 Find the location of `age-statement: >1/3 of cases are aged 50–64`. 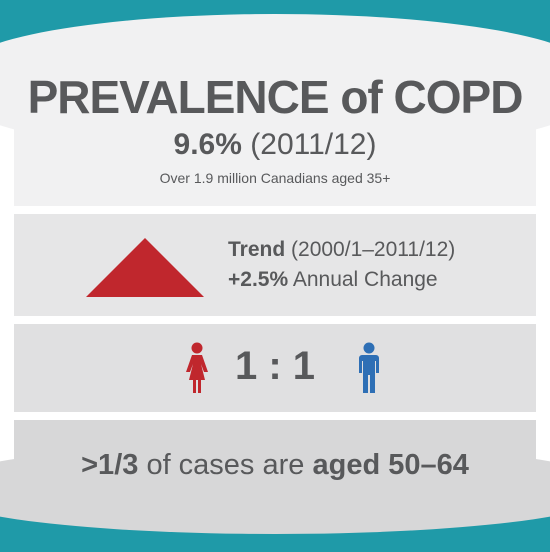

age-statement: >1/3 of cases are aged 50–64 is located at coordinates (275, 465).